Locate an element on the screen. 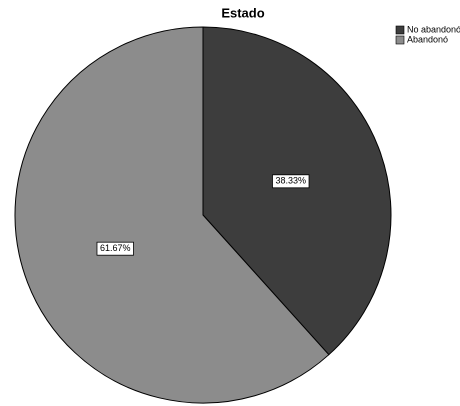 This screenshot has height=406, width=460. legend-label: No abandonó is located at coordinates (433, 29).